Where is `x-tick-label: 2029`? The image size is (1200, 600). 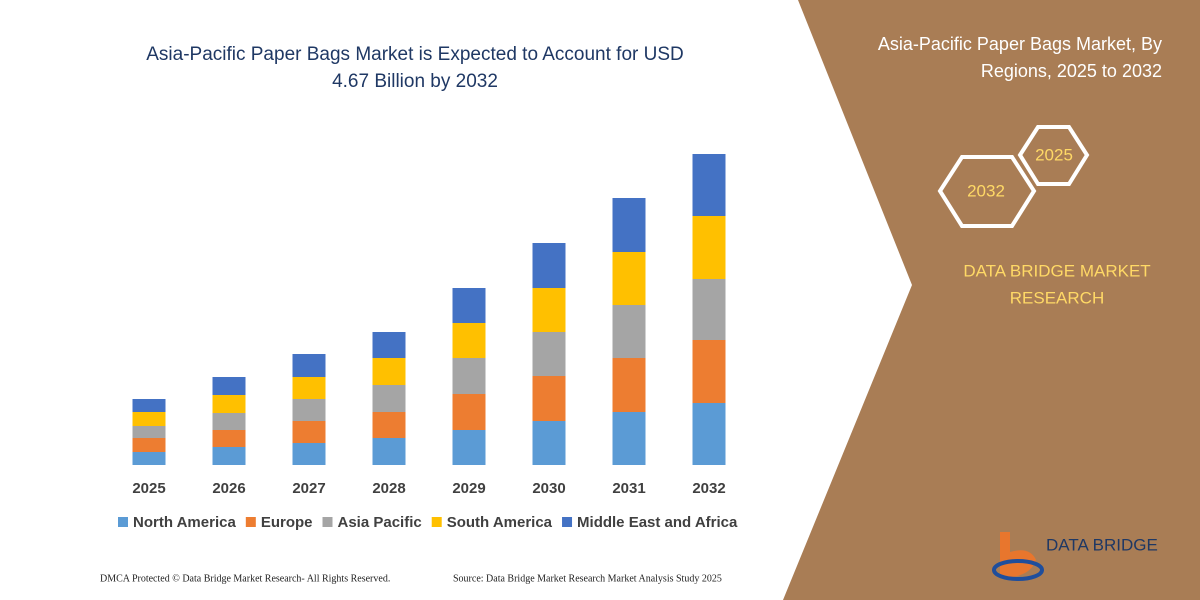
x-tick-label: 2029 is located at coordinates (468, 488).